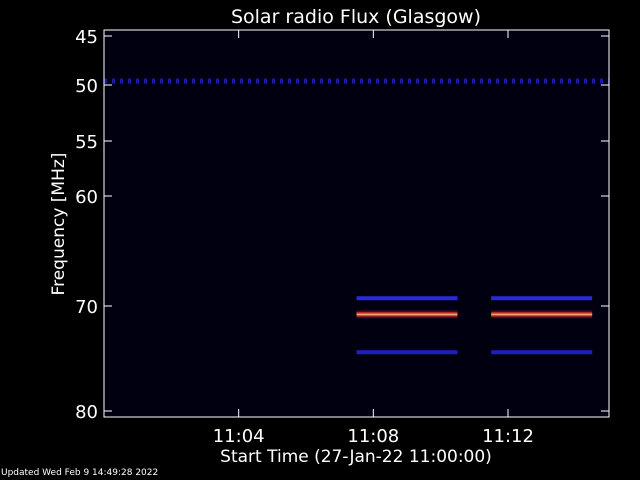  Describe the element at coordinates (59, 224) in the screenshot. I see `y-axis-label: Frequency [MHz]` at that location.